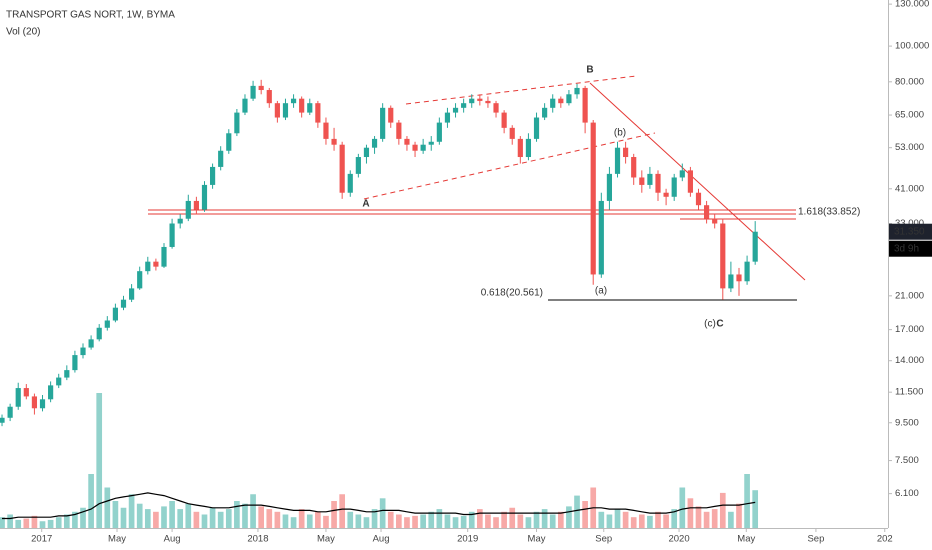  I want to click on x-tick-label: May, so click(117, 539).